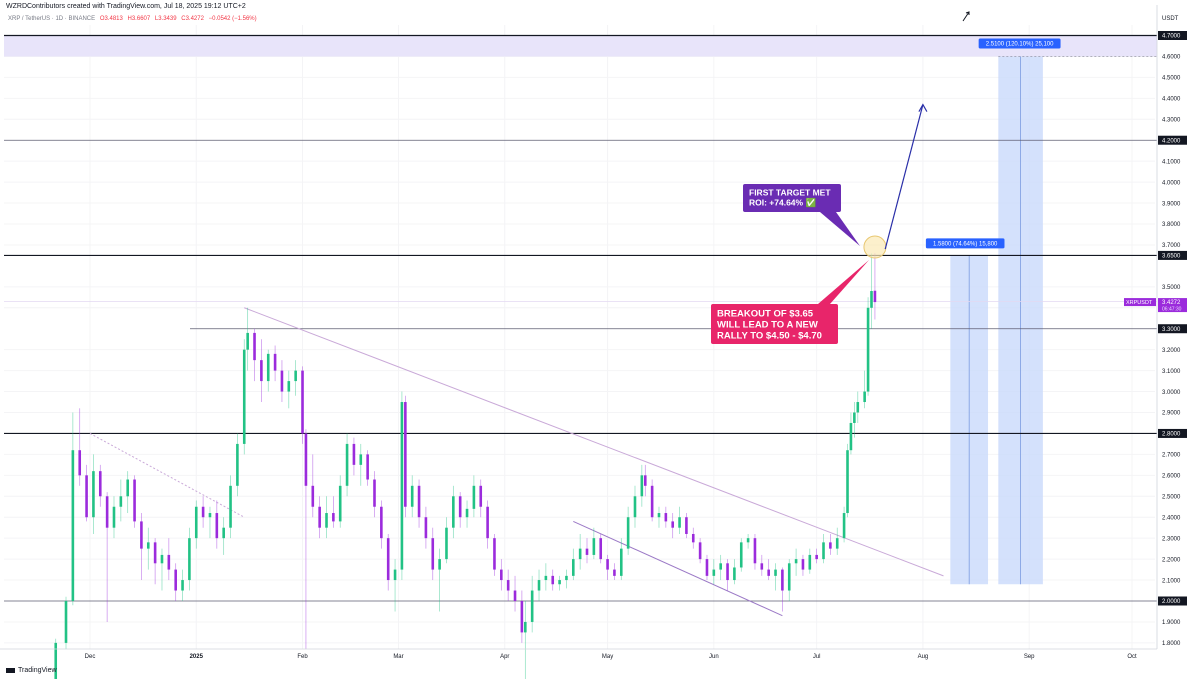 The height and width of the screenshot is (679, 1199). Describe the element at coordinates (52, 19) in the screenshot. I see `symbol-name: XRP / TetherUS · 1D · BINANCE` at that location.